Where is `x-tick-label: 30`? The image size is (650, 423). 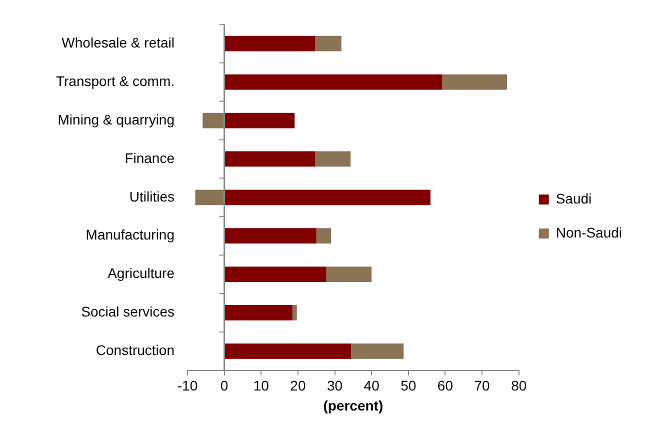 x-tick-label: 30 is located at coordinates (334, 386).